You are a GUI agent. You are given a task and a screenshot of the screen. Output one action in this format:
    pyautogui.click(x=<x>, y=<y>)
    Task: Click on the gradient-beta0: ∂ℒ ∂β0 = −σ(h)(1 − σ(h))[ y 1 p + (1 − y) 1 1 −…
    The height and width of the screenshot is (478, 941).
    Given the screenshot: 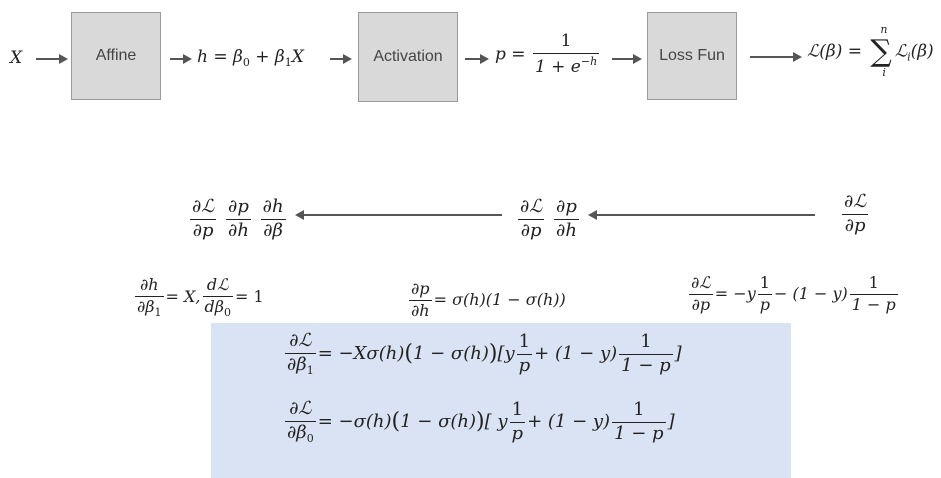 What is the action you would take?
    pyautogui.click(x=480, y=421)
    